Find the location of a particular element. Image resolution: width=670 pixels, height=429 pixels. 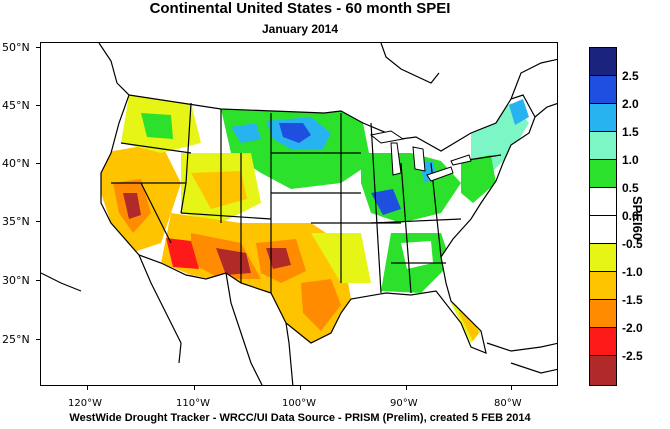

legend-label: 2.5 is located at coordinates (630, 76).